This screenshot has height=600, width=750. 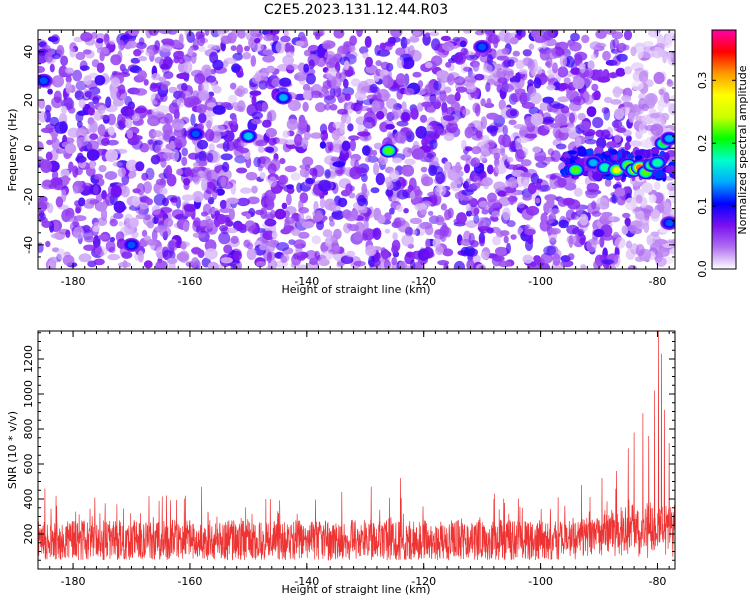 I want to click on x-tick-label: -180, so click(x=73, y=581).